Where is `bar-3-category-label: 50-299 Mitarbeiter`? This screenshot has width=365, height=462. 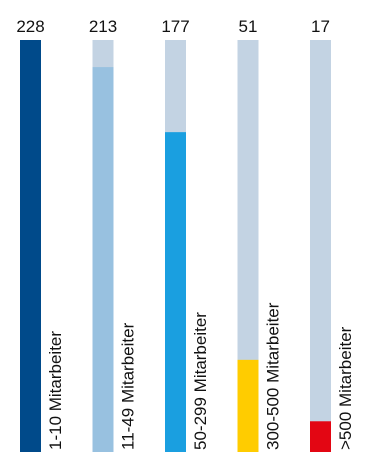 bar-3-category-label: 50-299 Mitarbeiter is located at coordinates (200, 381).